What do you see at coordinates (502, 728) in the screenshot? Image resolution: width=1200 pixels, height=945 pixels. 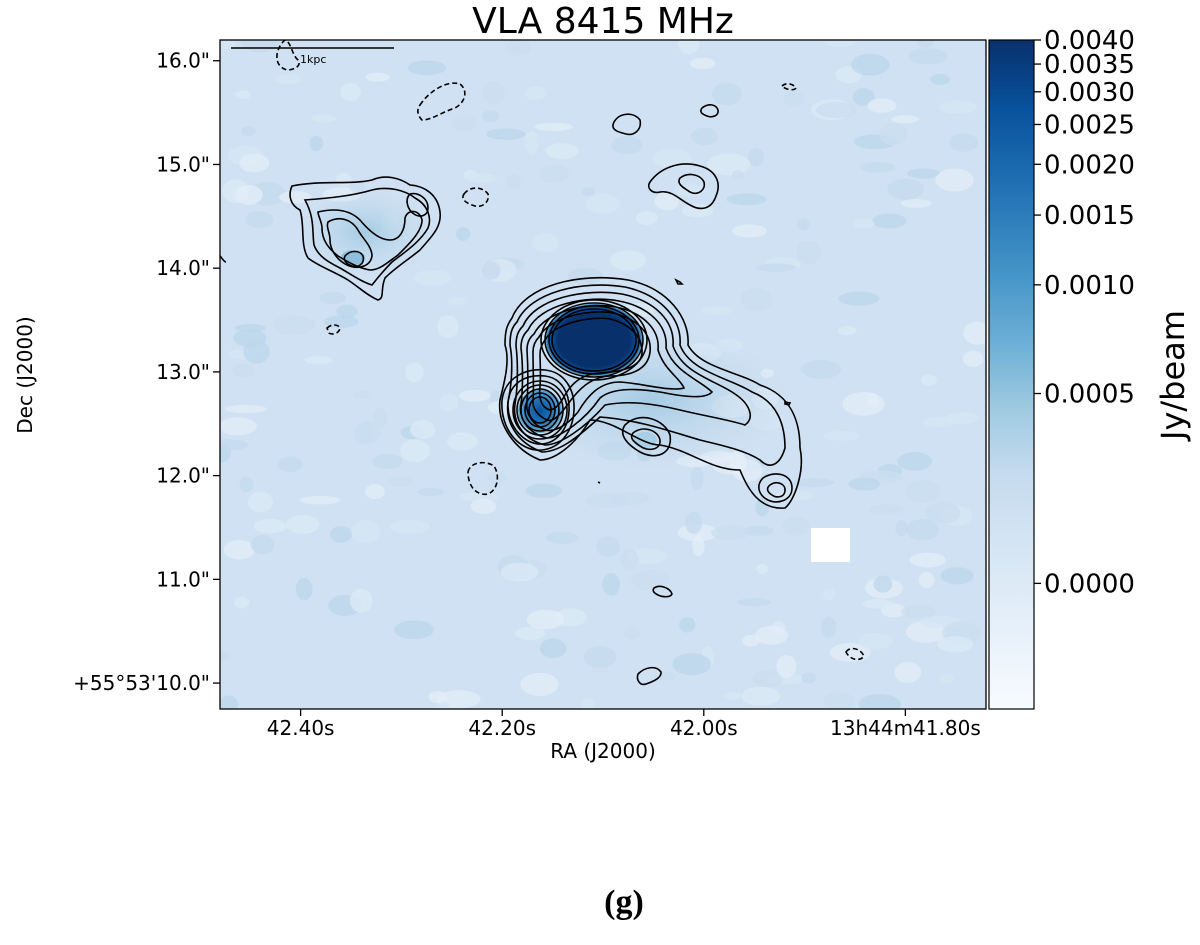 I see `x-tick-label: 42.20s` at bounding box center [502, 728].